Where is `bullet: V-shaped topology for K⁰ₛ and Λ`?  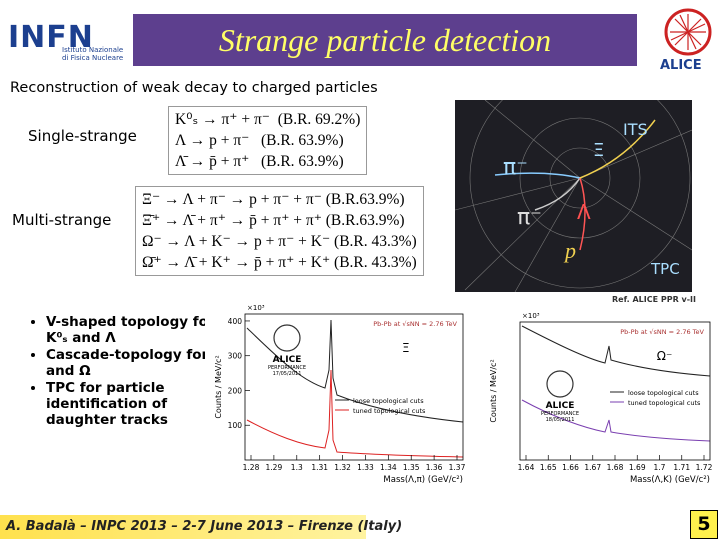 bullet: V-shaped topology for K⁰ₛ and Λ is located at coordinates (138, 330).